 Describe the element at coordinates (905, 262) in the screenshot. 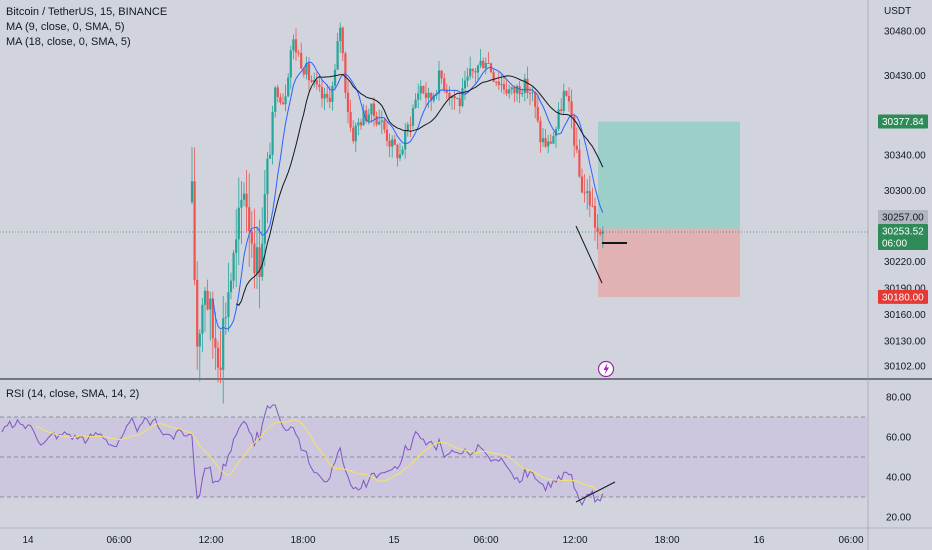

I see `price-tick-label: 30220.00` at that location.